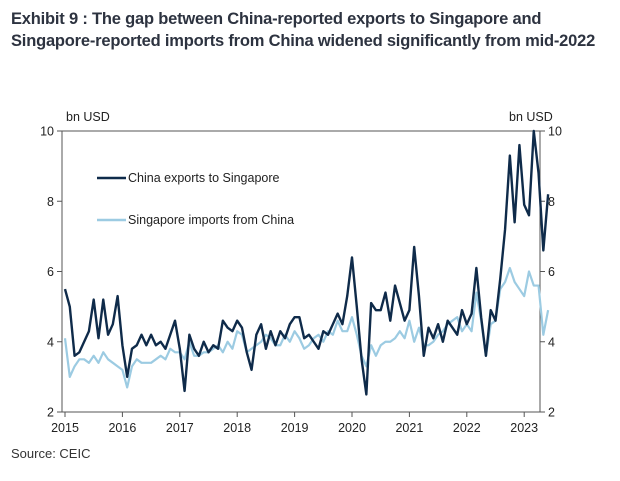 The width and height of the screenshot is (620, 481). What do you see at coordinates (531, 117) in the screenshot?
I see `right-axis-unit: bn USD` at bounding box center [531, 117].